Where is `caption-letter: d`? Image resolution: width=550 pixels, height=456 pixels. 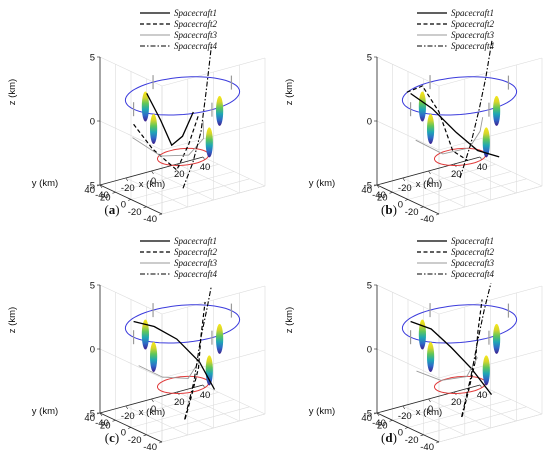 caption-letter: d is located at coordinates (389, 437).